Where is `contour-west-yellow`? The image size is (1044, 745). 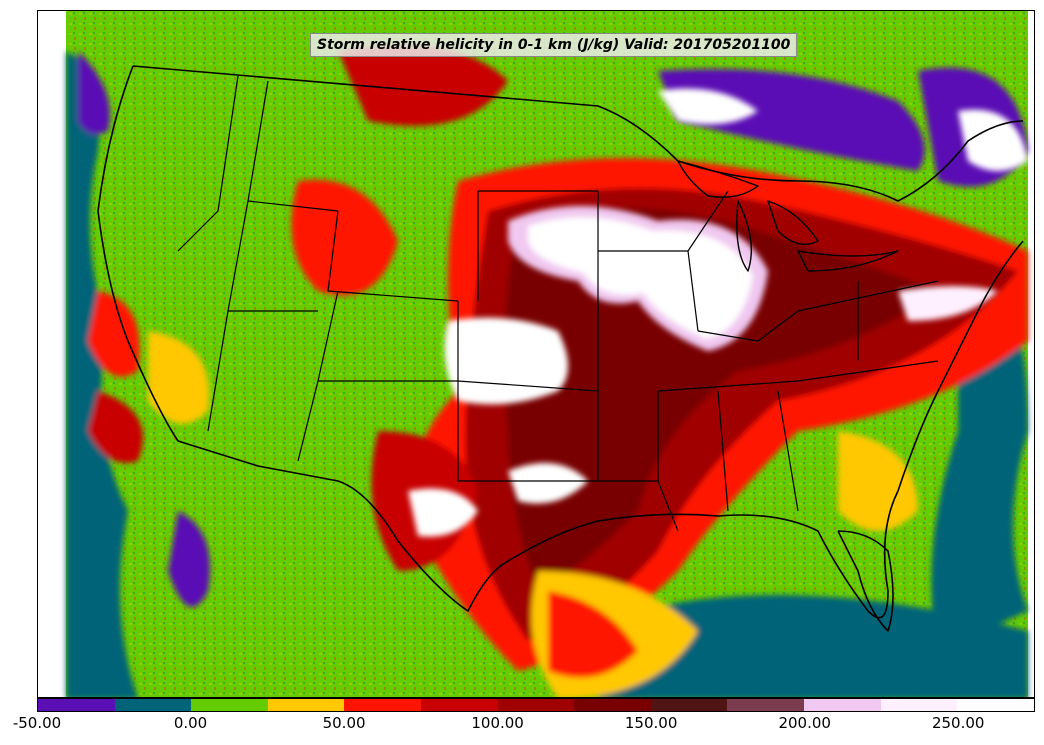 contour-west-yellow is located at coordinates (179, 377).